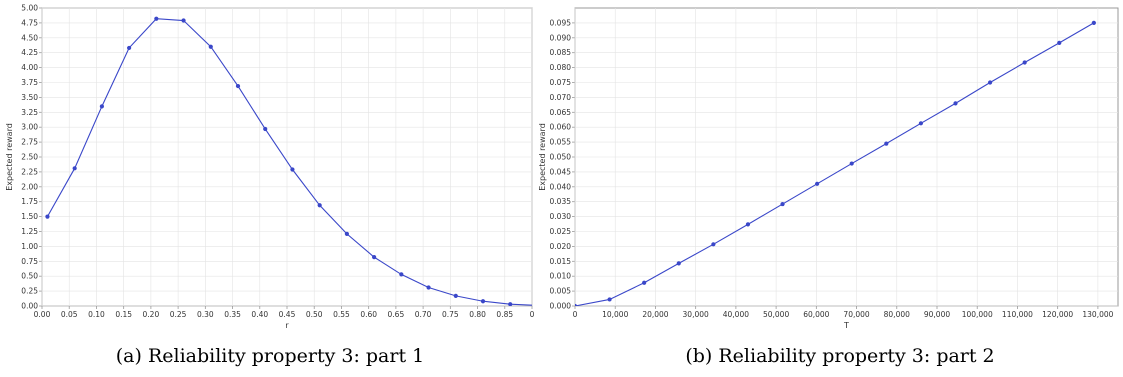 The height and width of the screenshot is (377, 1123). What do you see at coordinates (846, 325) in the screenshot?
I see `x-axis-label: T` at bounding box center [846, 325].